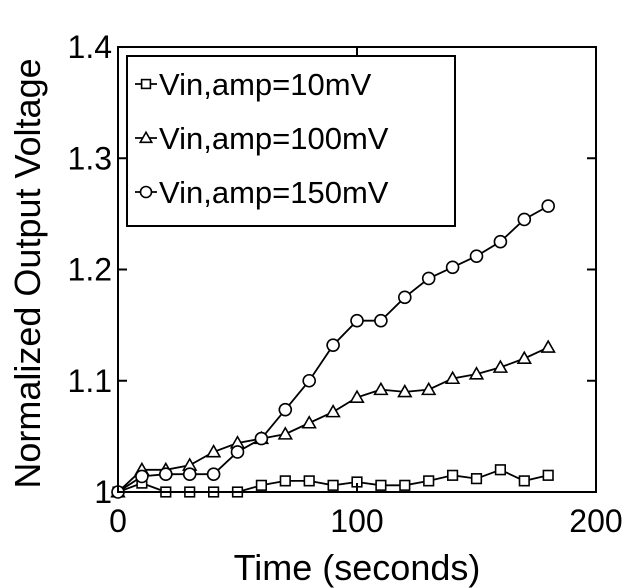  What do you see at coordinates (90, 158) in the screenshot?
I see `y-tick-label: 1.3` at bounding box center [90, 158].